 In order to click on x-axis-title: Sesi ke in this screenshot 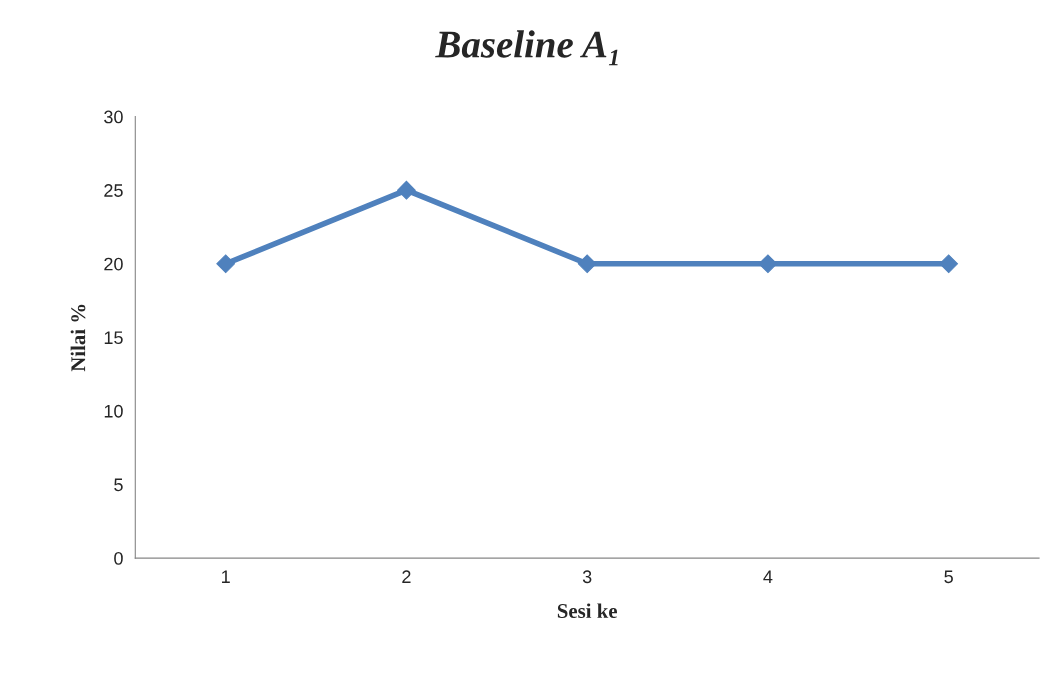, I will do `click(587, 611)`.